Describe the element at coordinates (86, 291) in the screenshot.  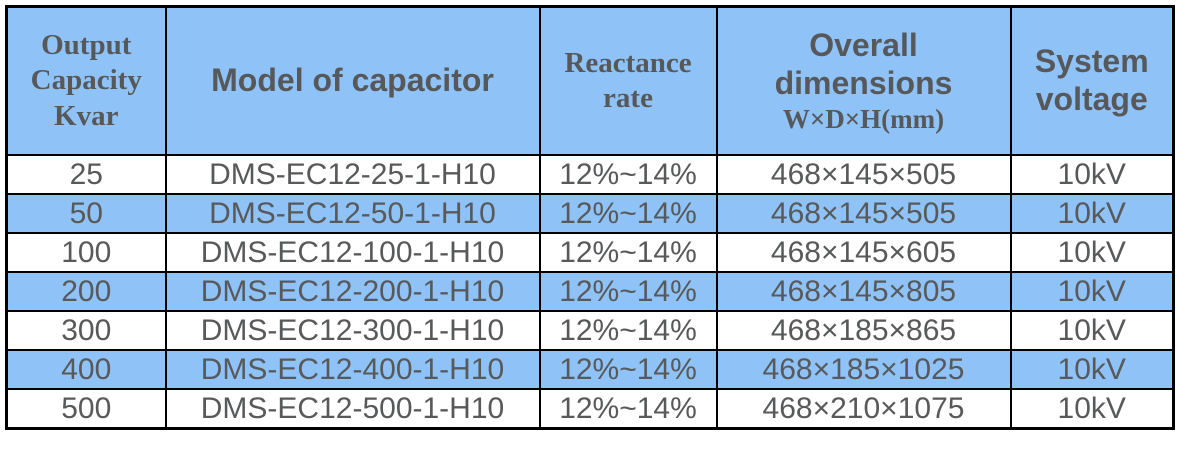
I see `cell-capacity: 200` at that location.